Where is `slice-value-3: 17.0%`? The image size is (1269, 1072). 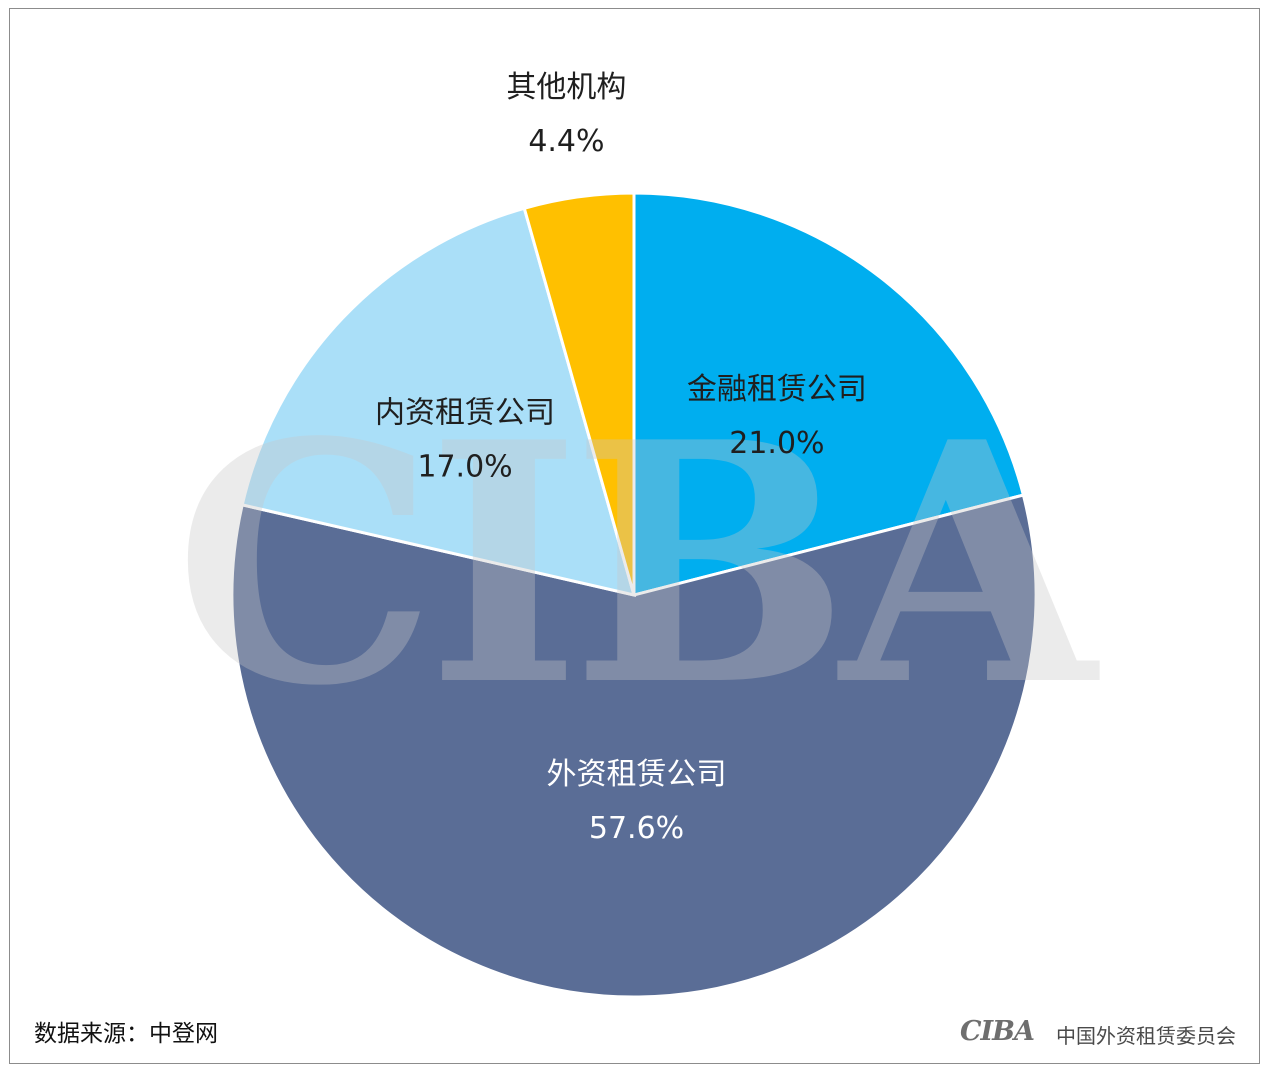 slice-value-3: 17.0% is located at coordinates (464, 466).